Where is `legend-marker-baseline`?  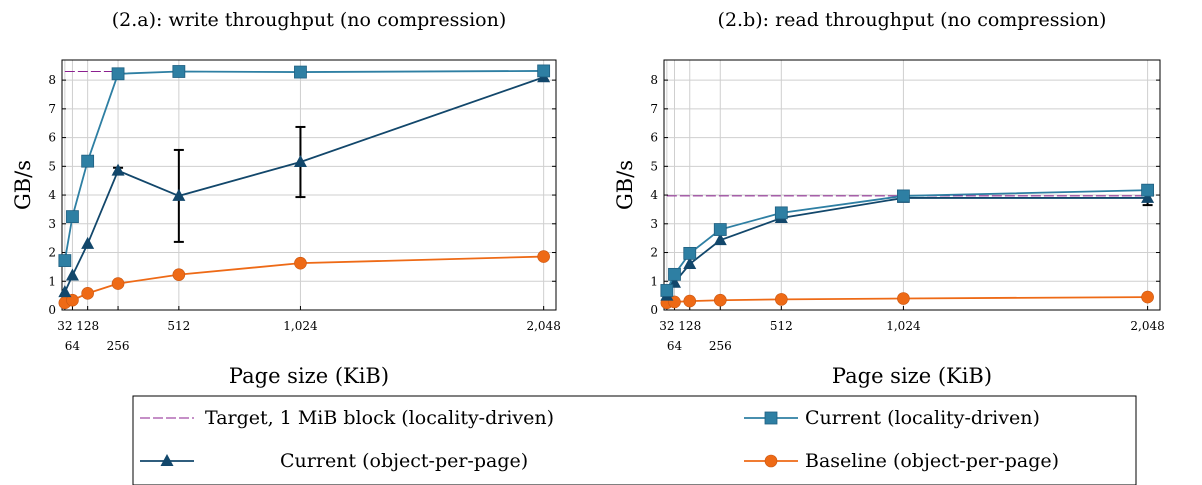 legend-marker-baseline is located at coordinates (771, 461).